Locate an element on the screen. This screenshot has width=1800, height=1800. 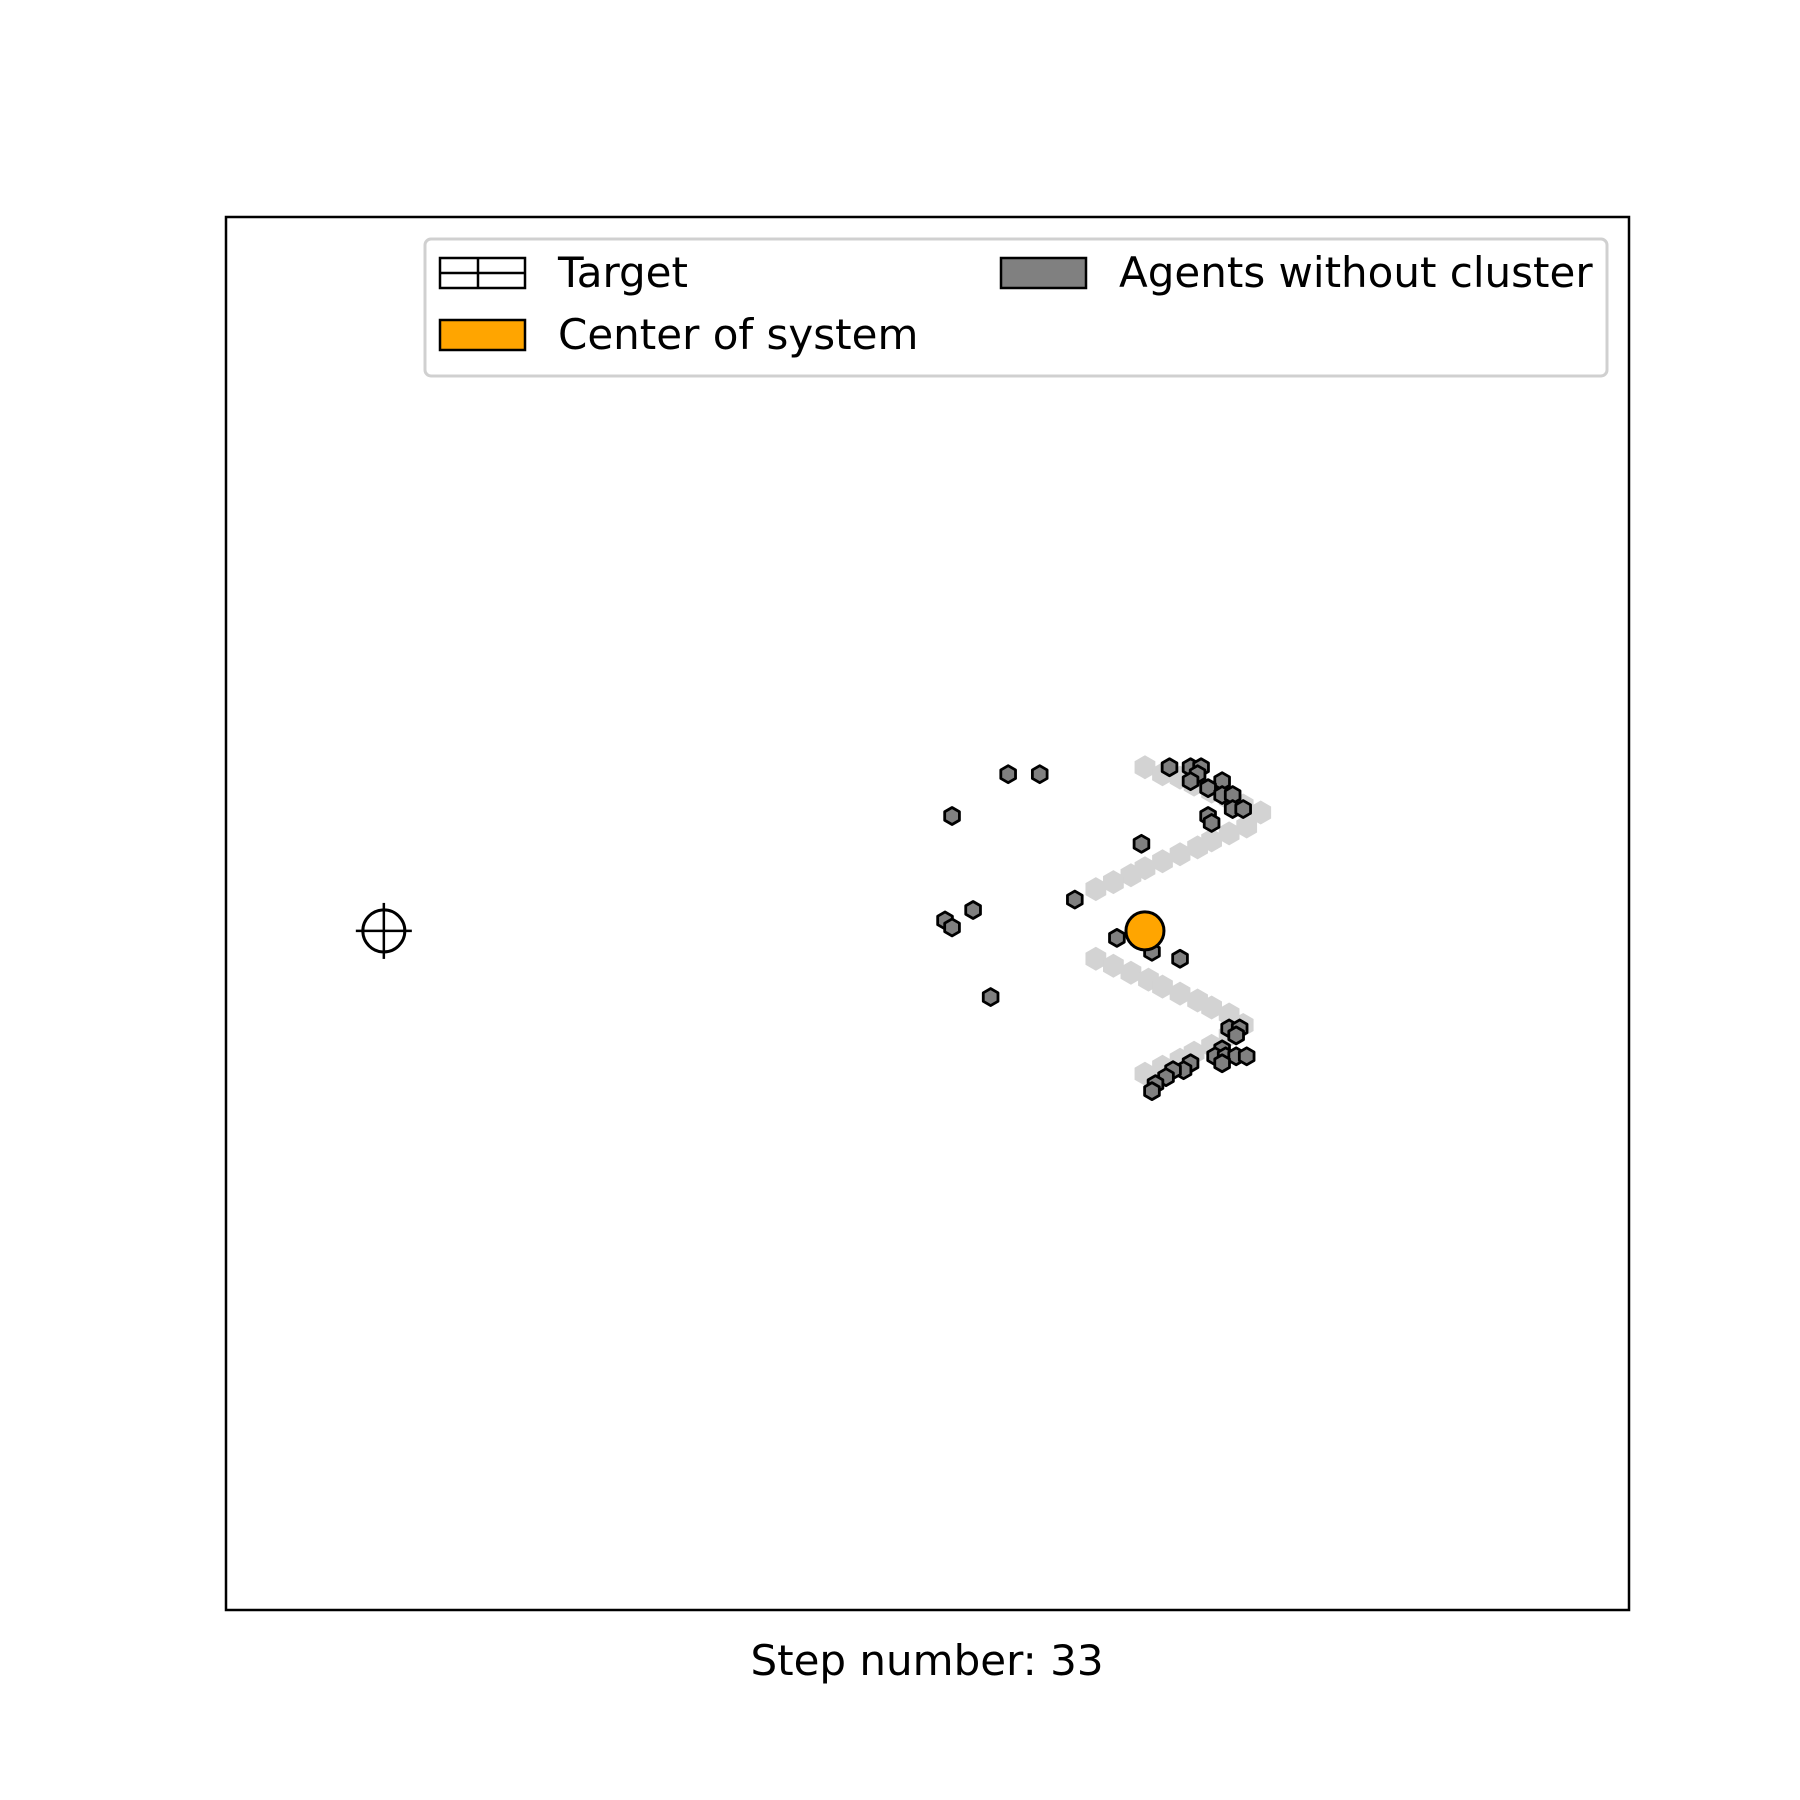
center-swatch-icon is located at coordinates (482, 335).